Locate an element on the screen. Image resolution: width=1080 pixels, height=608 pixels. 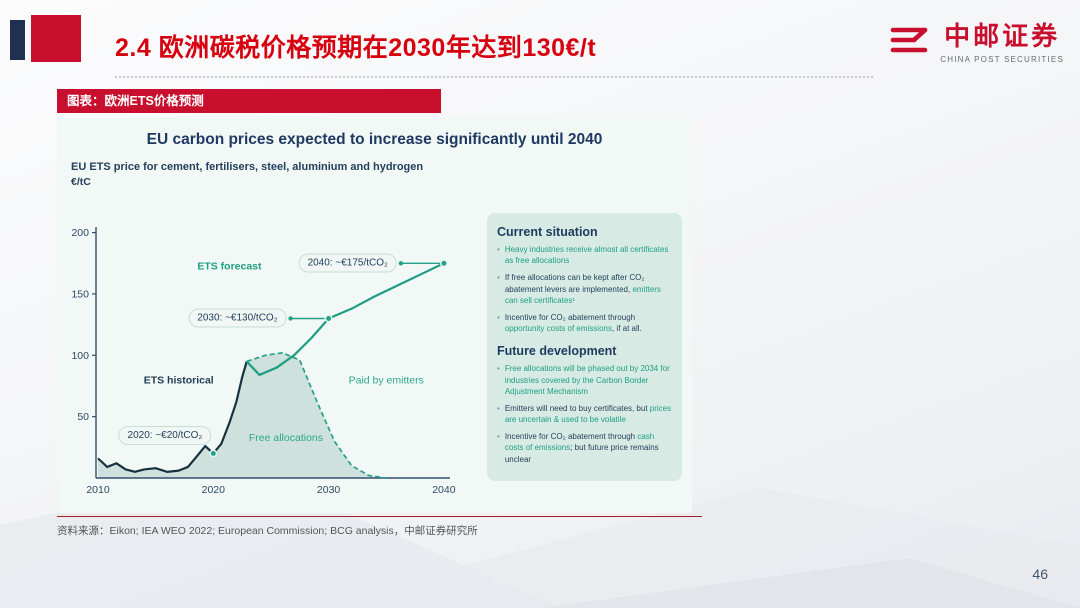
china-post-logo: 中邮证券 CHINA POST SECURITIES is located at coordinates (975, 40).